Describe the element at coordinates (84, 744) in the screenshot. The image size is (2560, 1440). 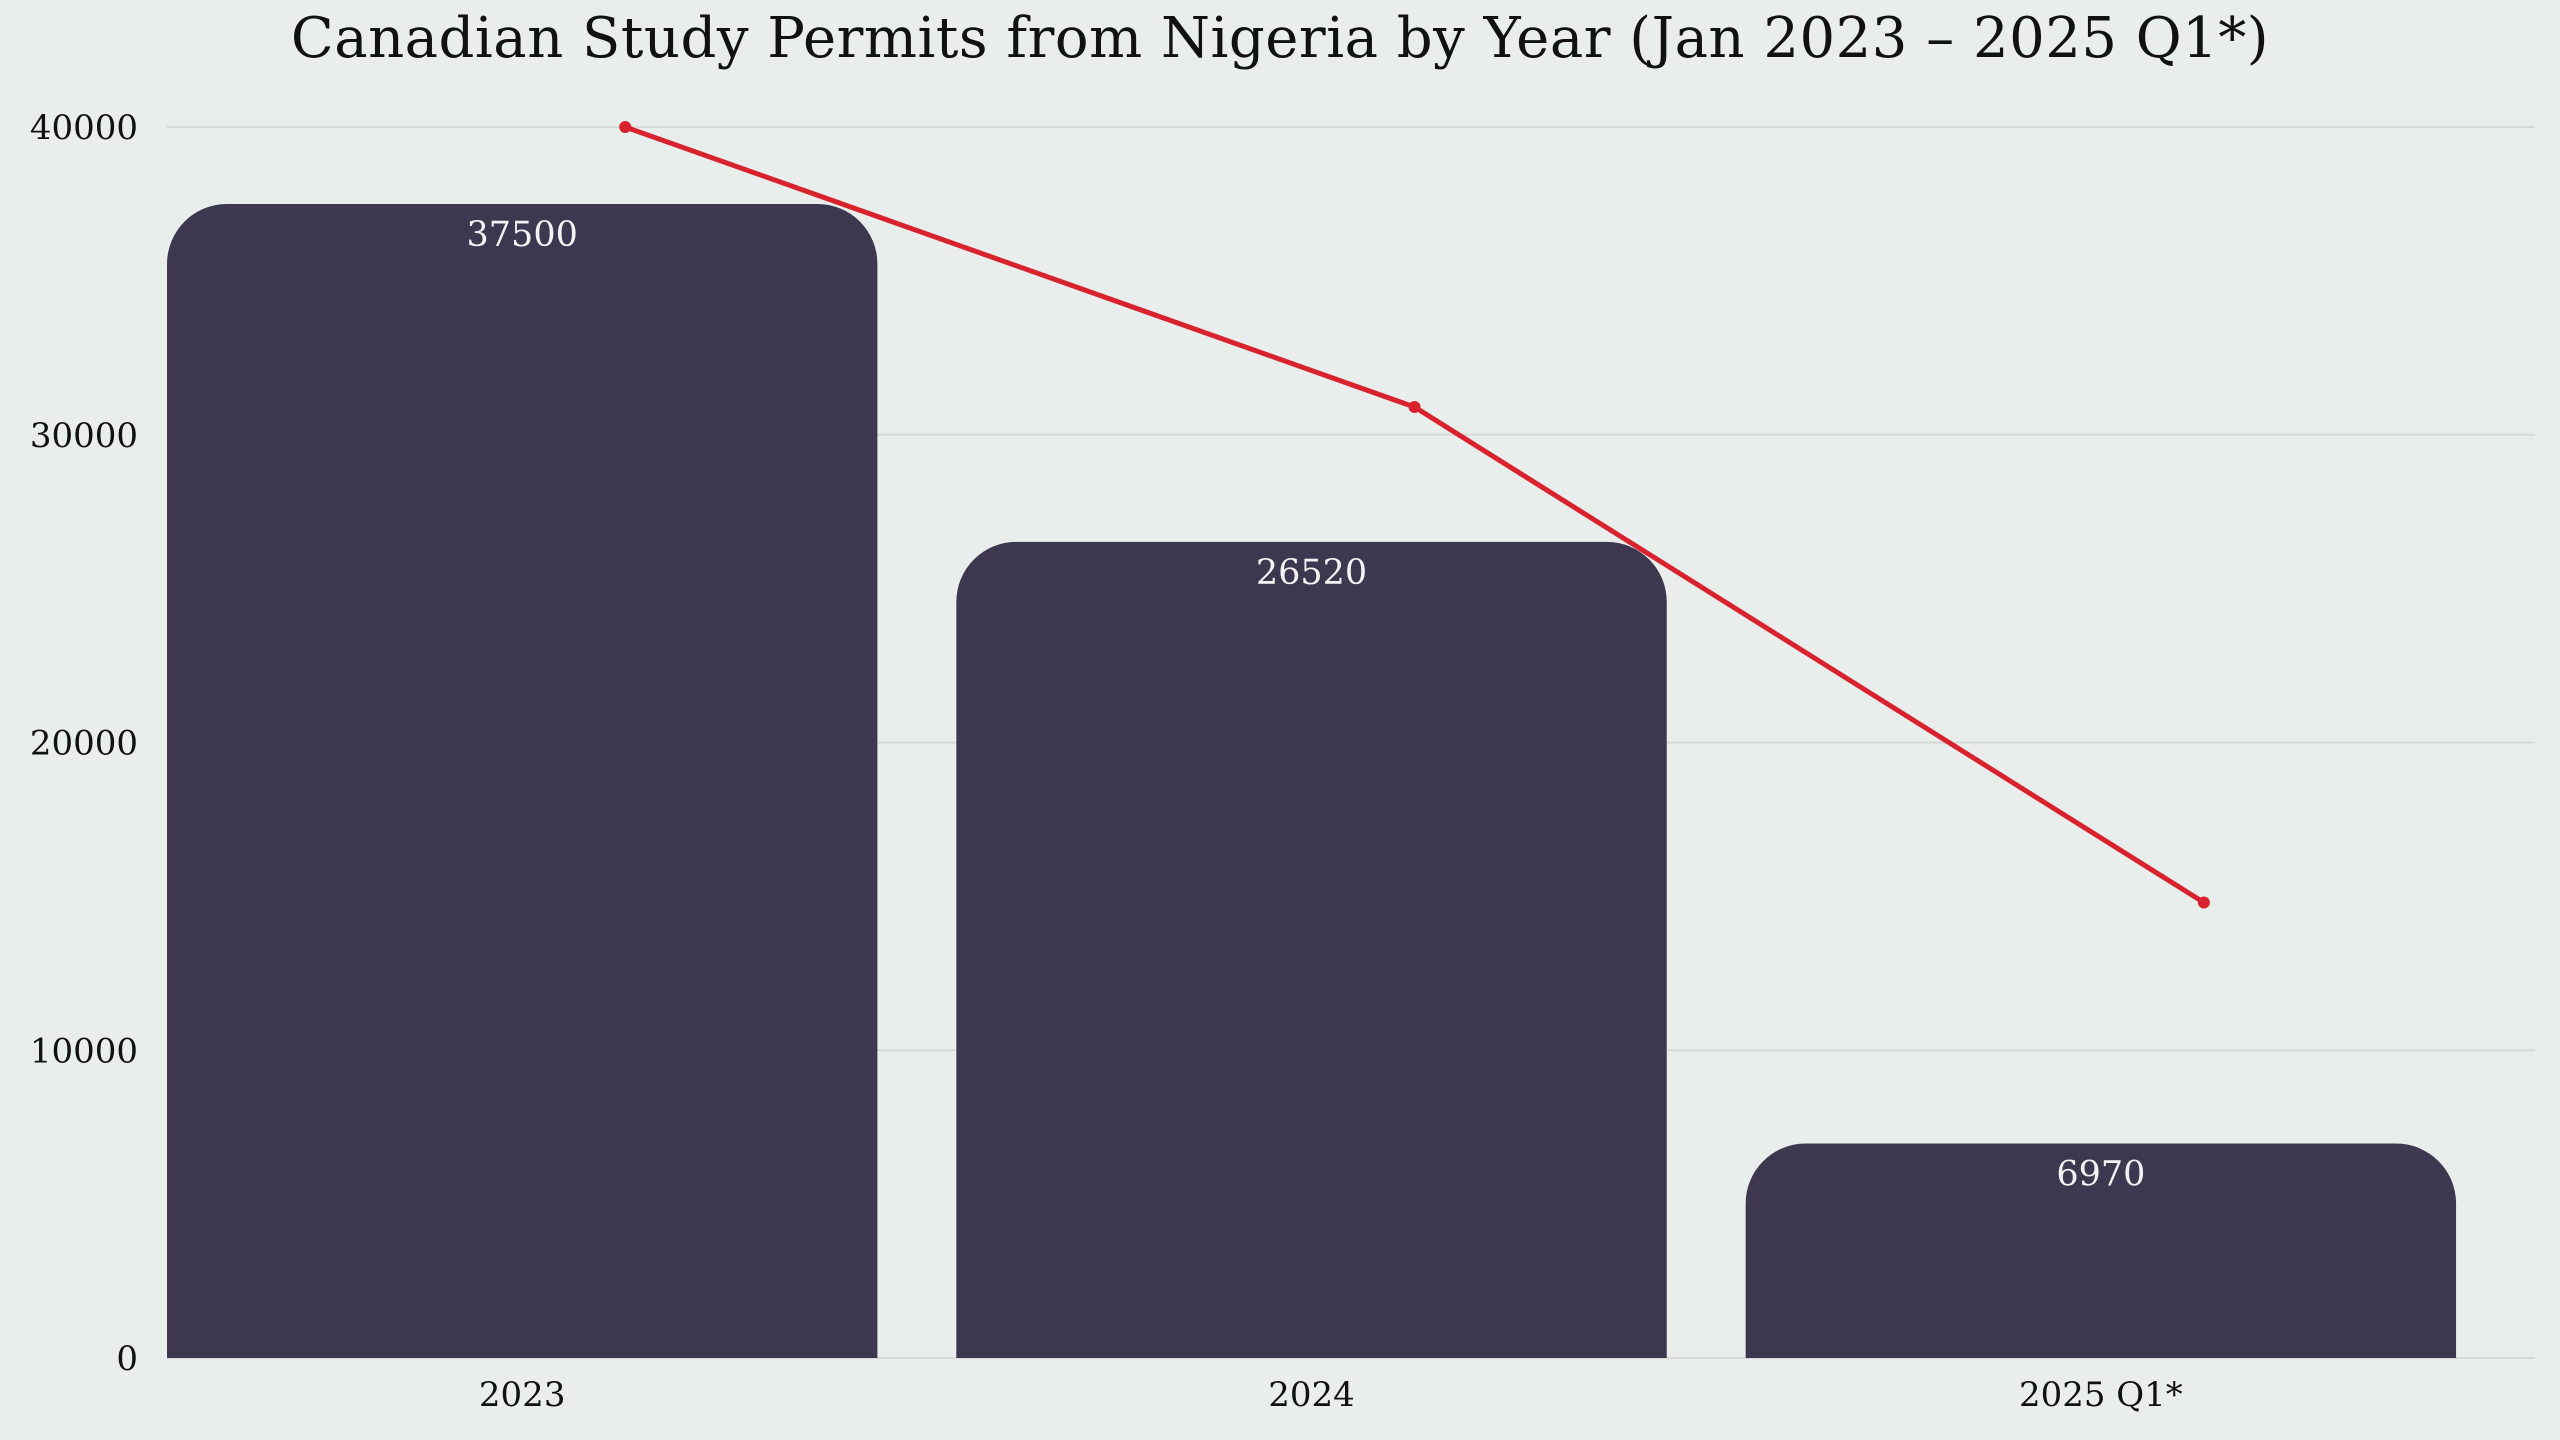
I see `y-tick-label: 20000` at that location.